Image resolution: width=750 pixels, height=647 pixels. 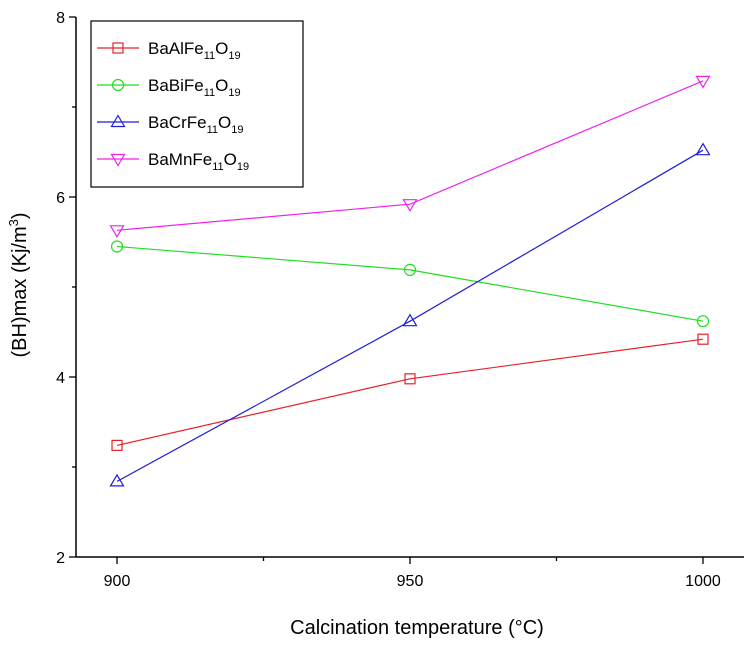 What do you see at coordinates (117, 581) in the screenshot?
I see `x-tick-label: 900` at bounding box center [117, 581].